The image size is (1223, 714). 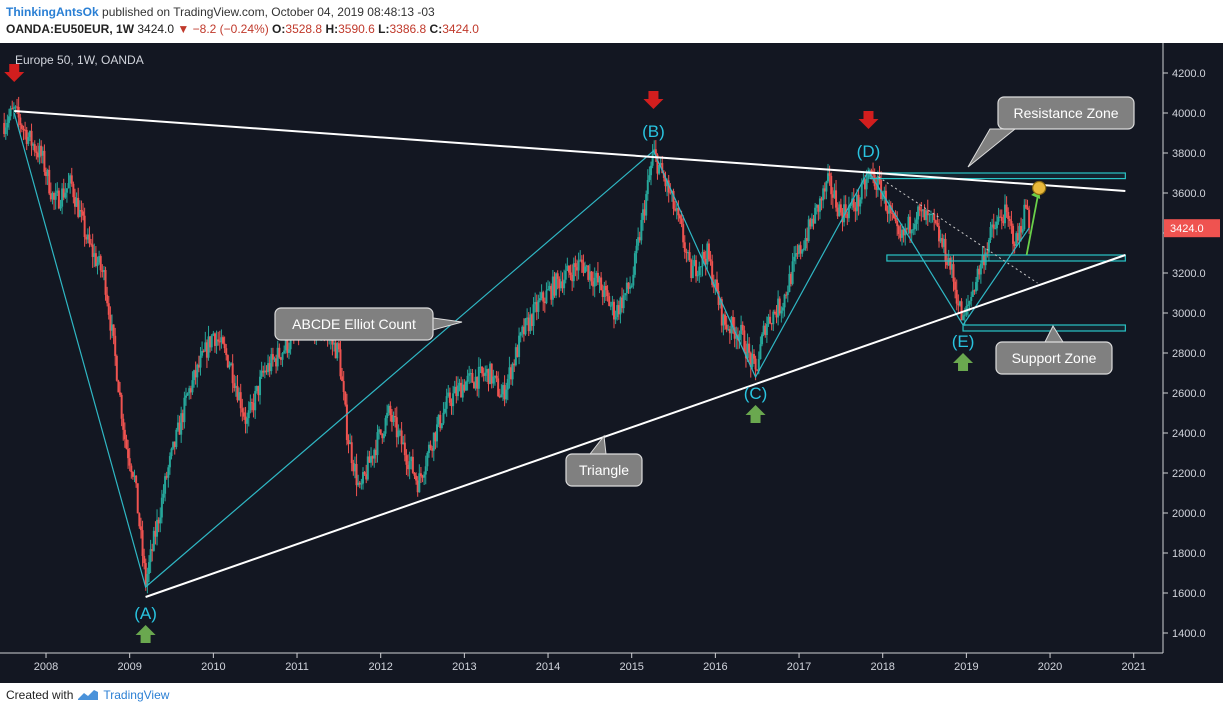 What do you see at coordinates (145, 613) in the screenshot?
I see `wave-label: (A)` at bounding box center [145, 613].